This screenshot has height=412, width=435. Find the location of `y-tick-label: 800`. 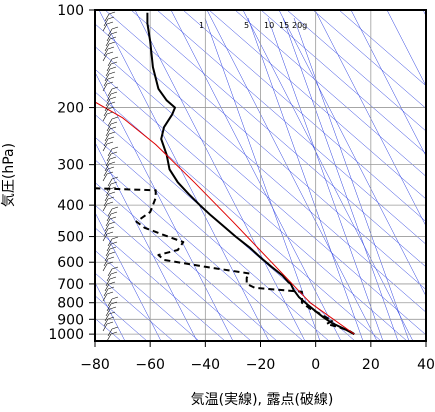

y-tick-label: 800 is located at coordinates (70, 304).